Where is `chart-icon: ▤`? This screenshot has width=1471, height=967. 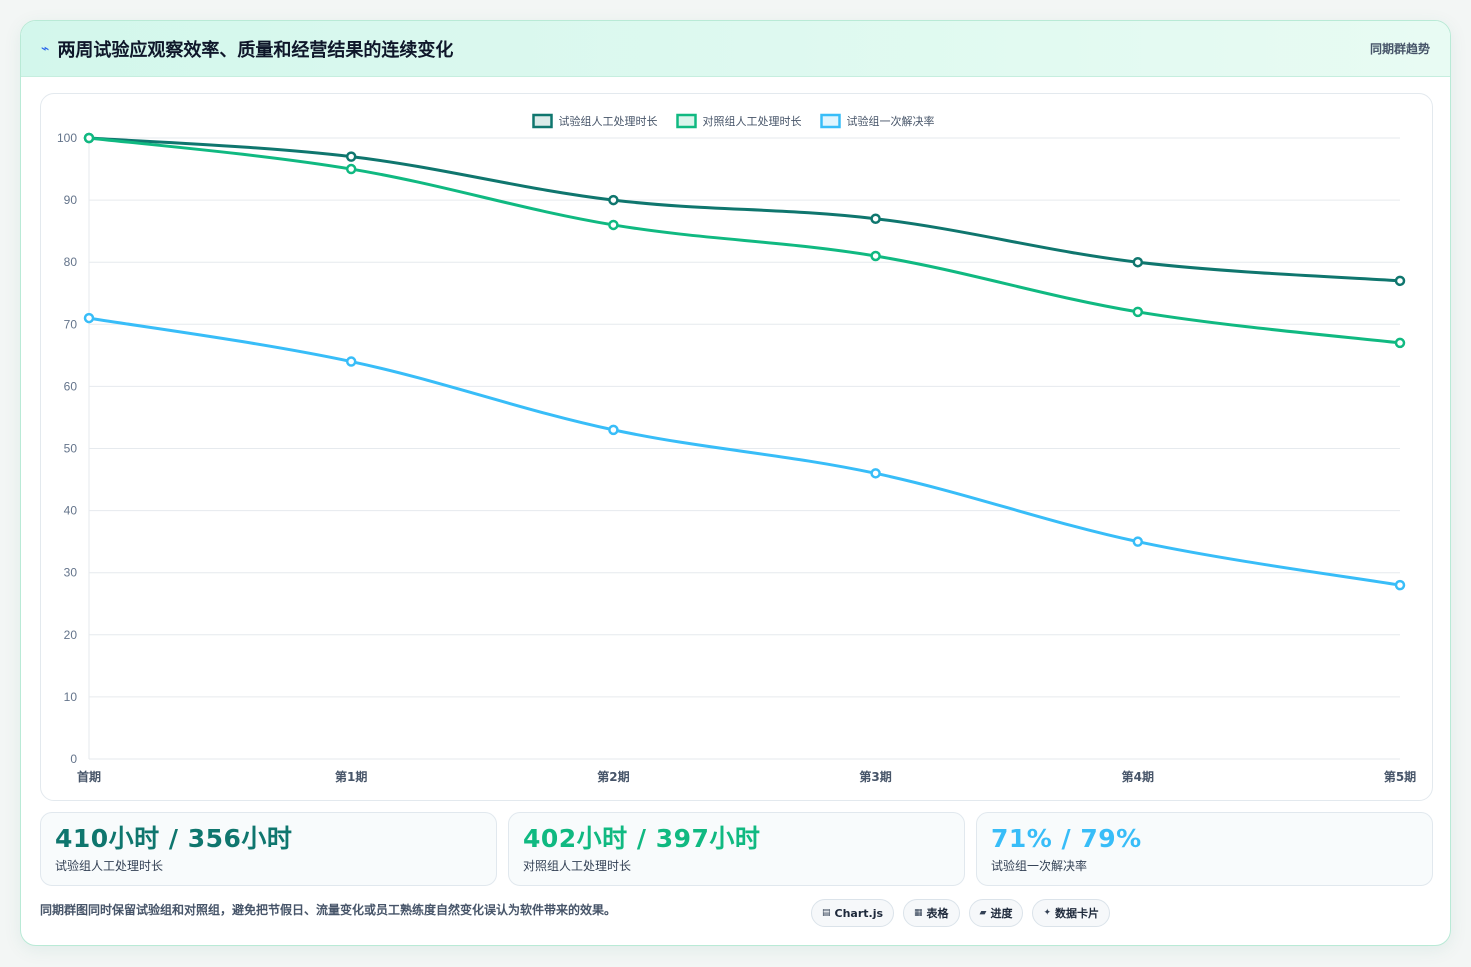
chart-icon: ▤ is located at coordinates (826, 913).